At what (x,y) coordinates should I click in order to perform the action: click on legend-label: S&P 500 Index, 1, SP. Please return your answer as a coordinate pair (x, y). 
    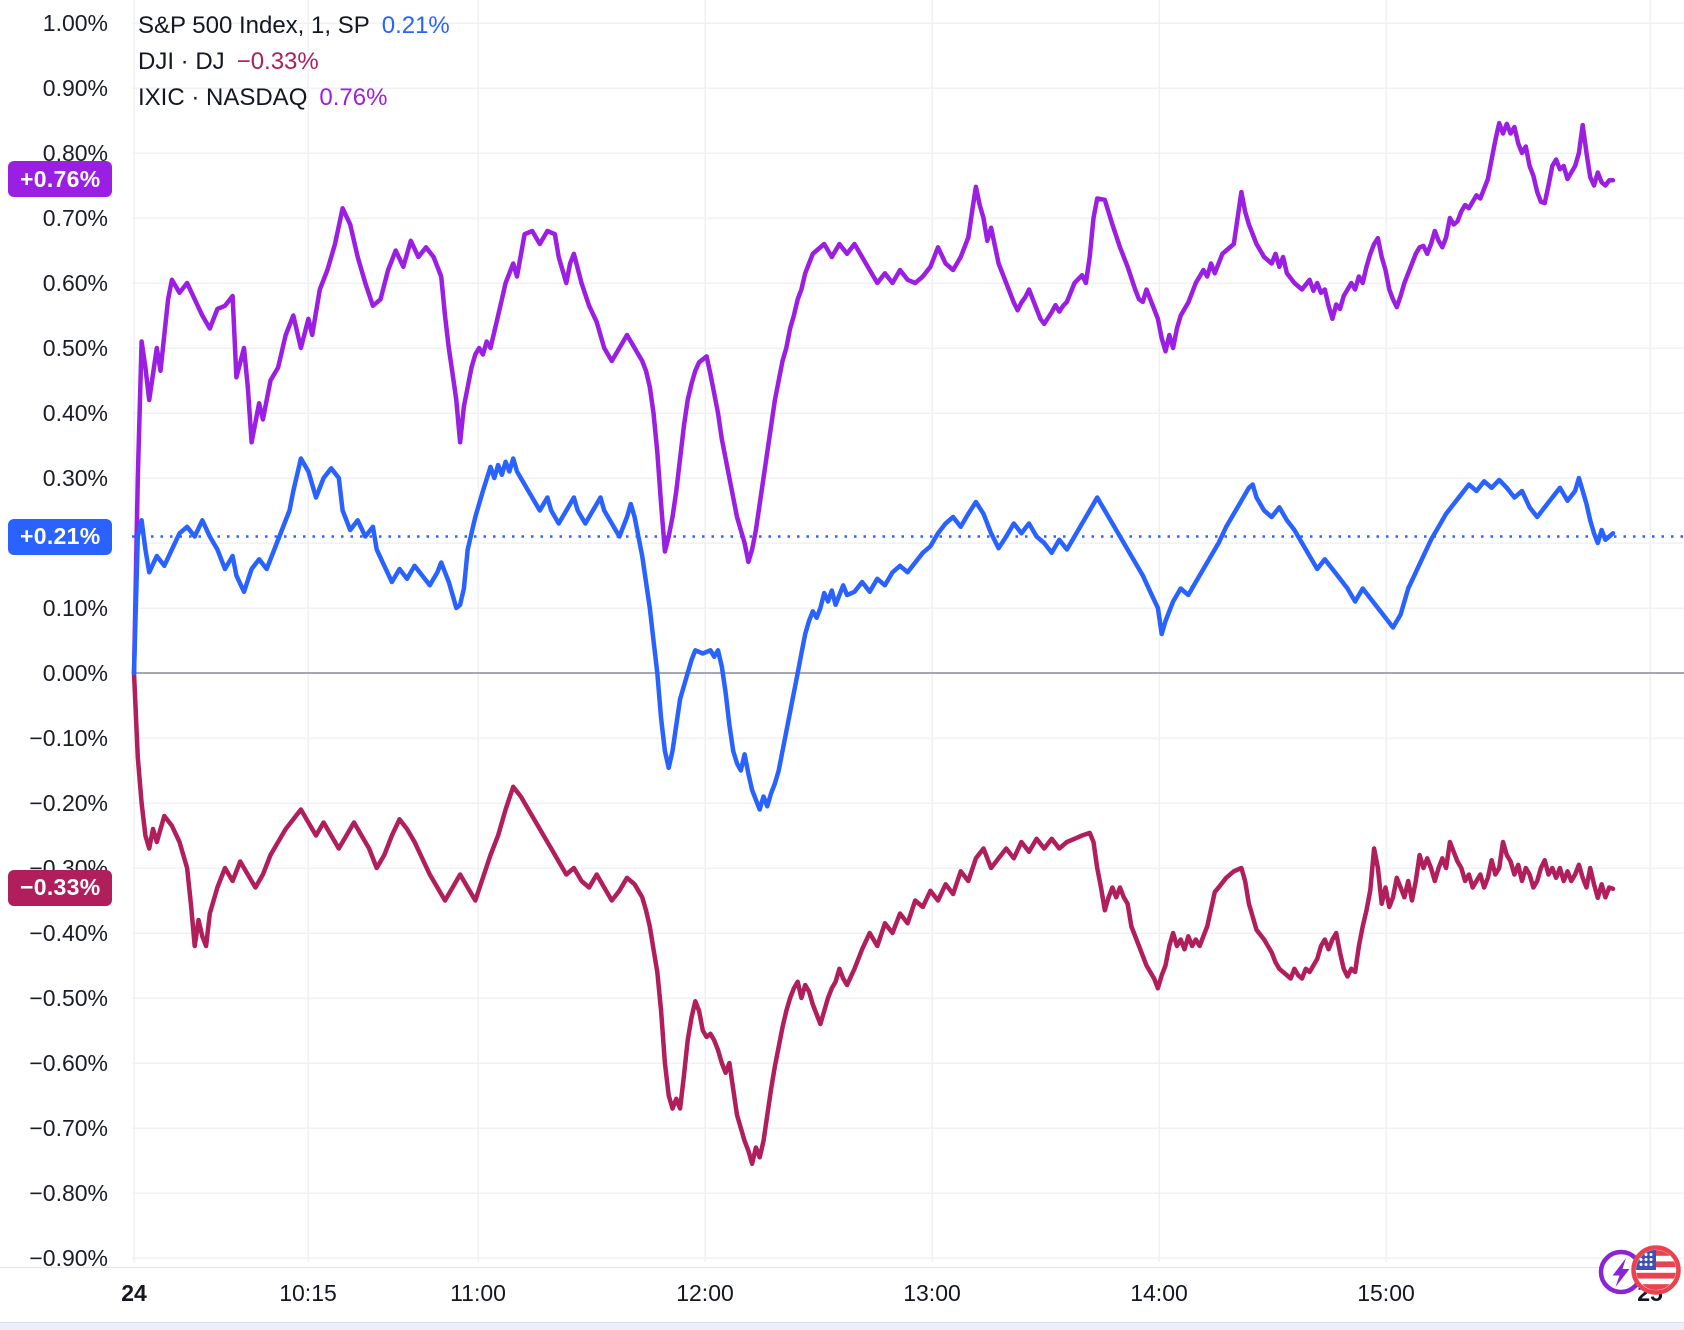
    Looking at the image, I should click on (254, 25).